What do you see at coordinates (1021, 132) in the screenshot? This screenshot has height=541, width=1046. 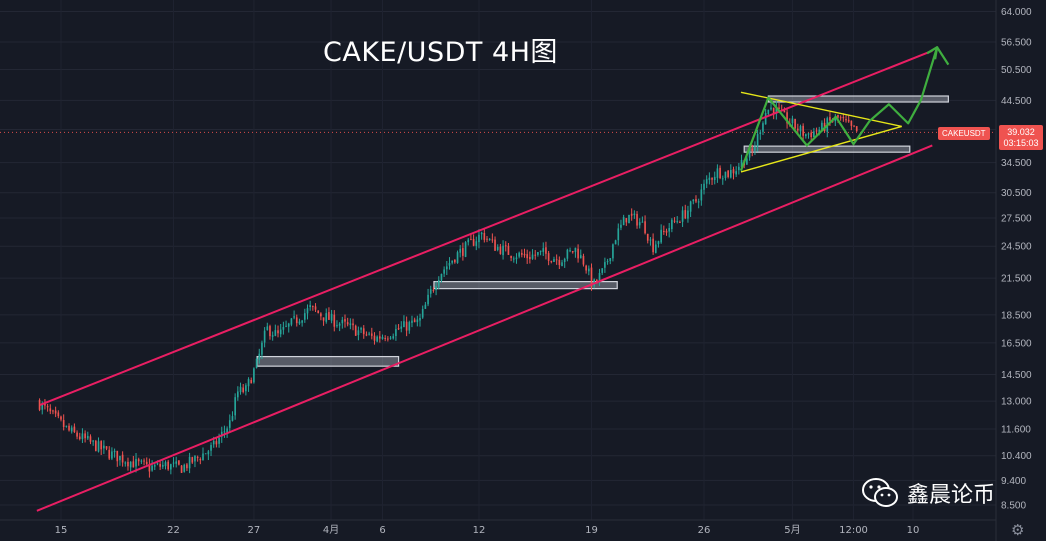 I see `last-price-value: 39.032` at bounding box center [1021, 132].